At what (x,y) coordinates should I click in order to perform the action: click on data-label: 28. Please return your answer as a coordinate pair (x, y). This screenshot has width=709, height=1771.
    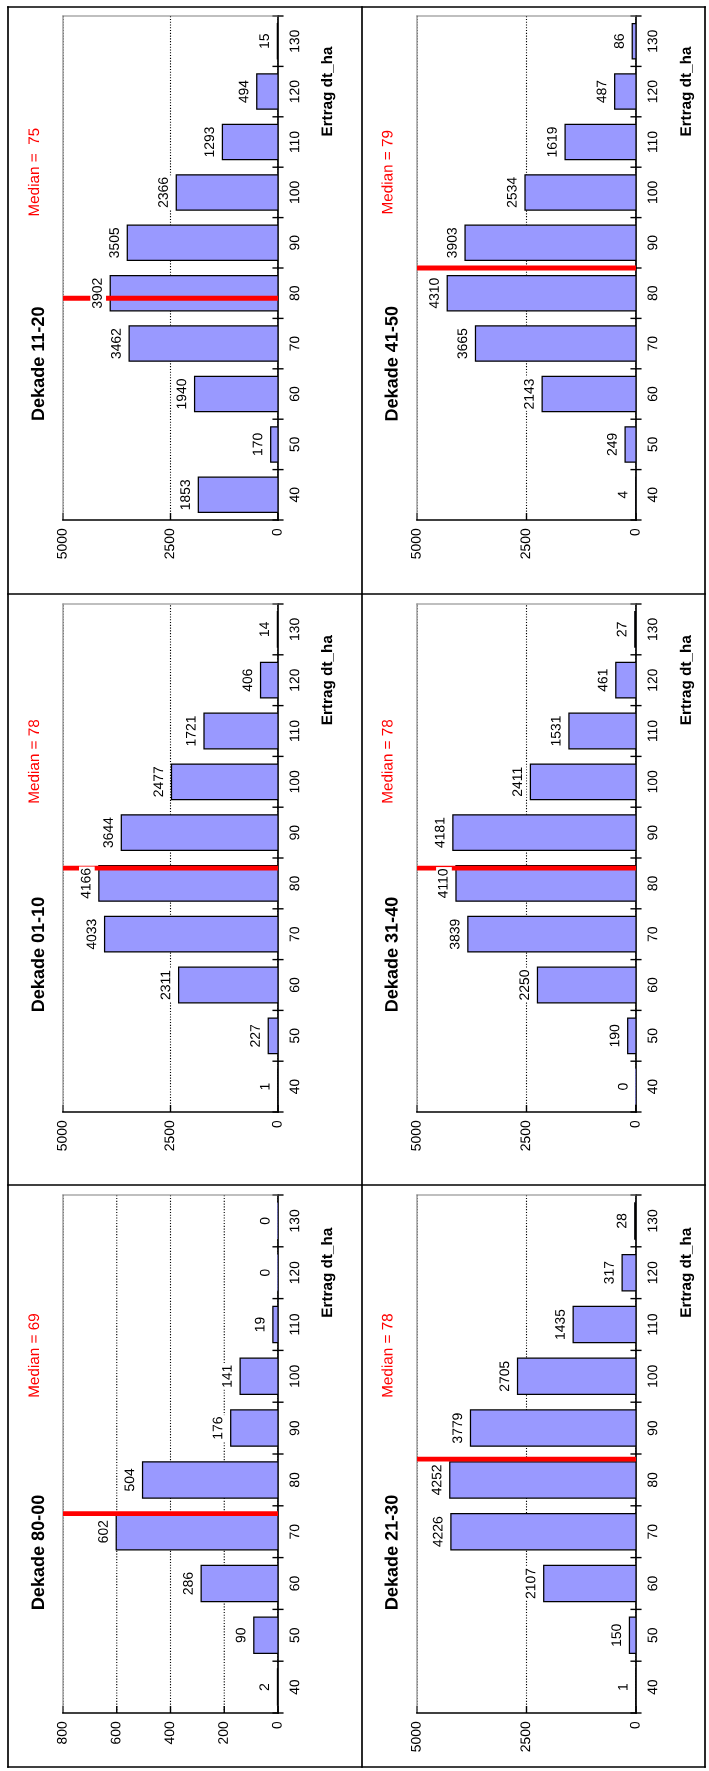
    Looking at the image, I should click on (621, 1220).